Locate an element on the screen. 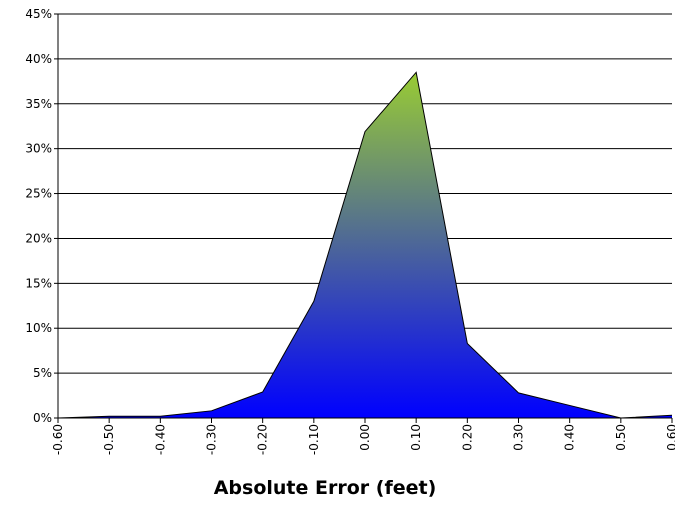 This screenshot has width=675, height=508. x-tick-label: 0.60 is located at coordinates (670, 437).